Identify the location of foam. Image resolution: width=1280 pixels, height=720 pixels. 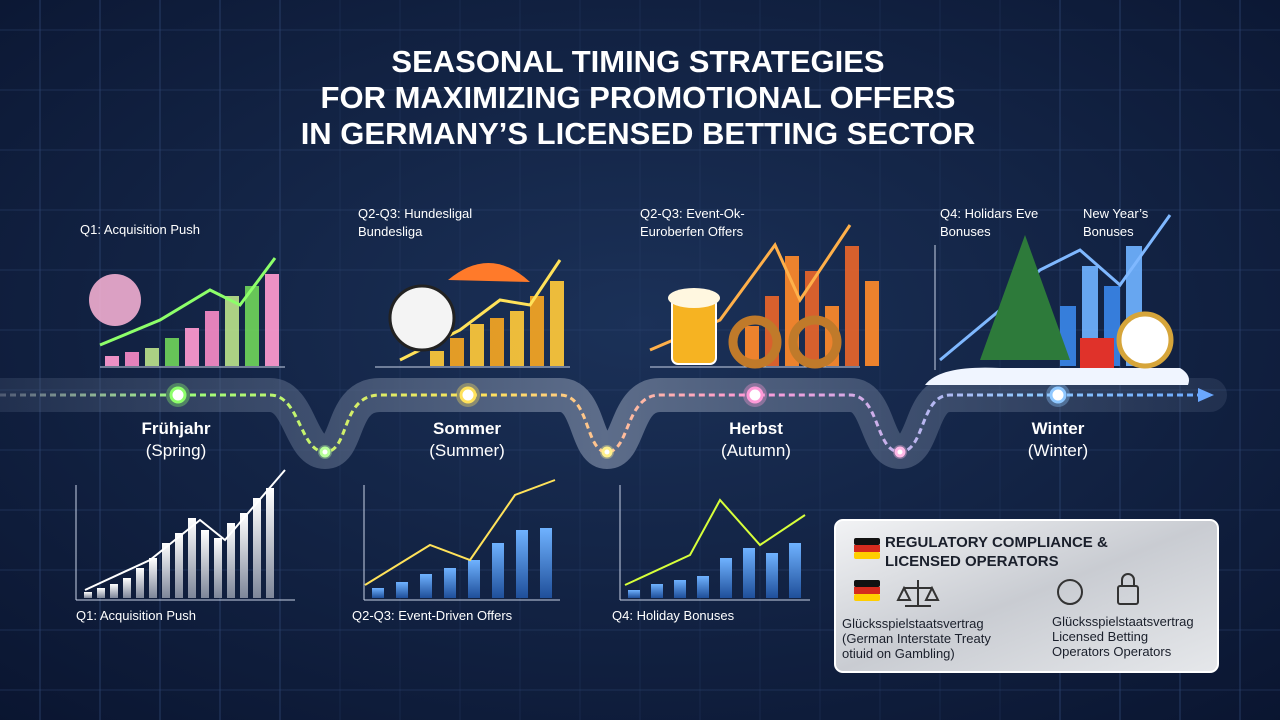
(694, 298).